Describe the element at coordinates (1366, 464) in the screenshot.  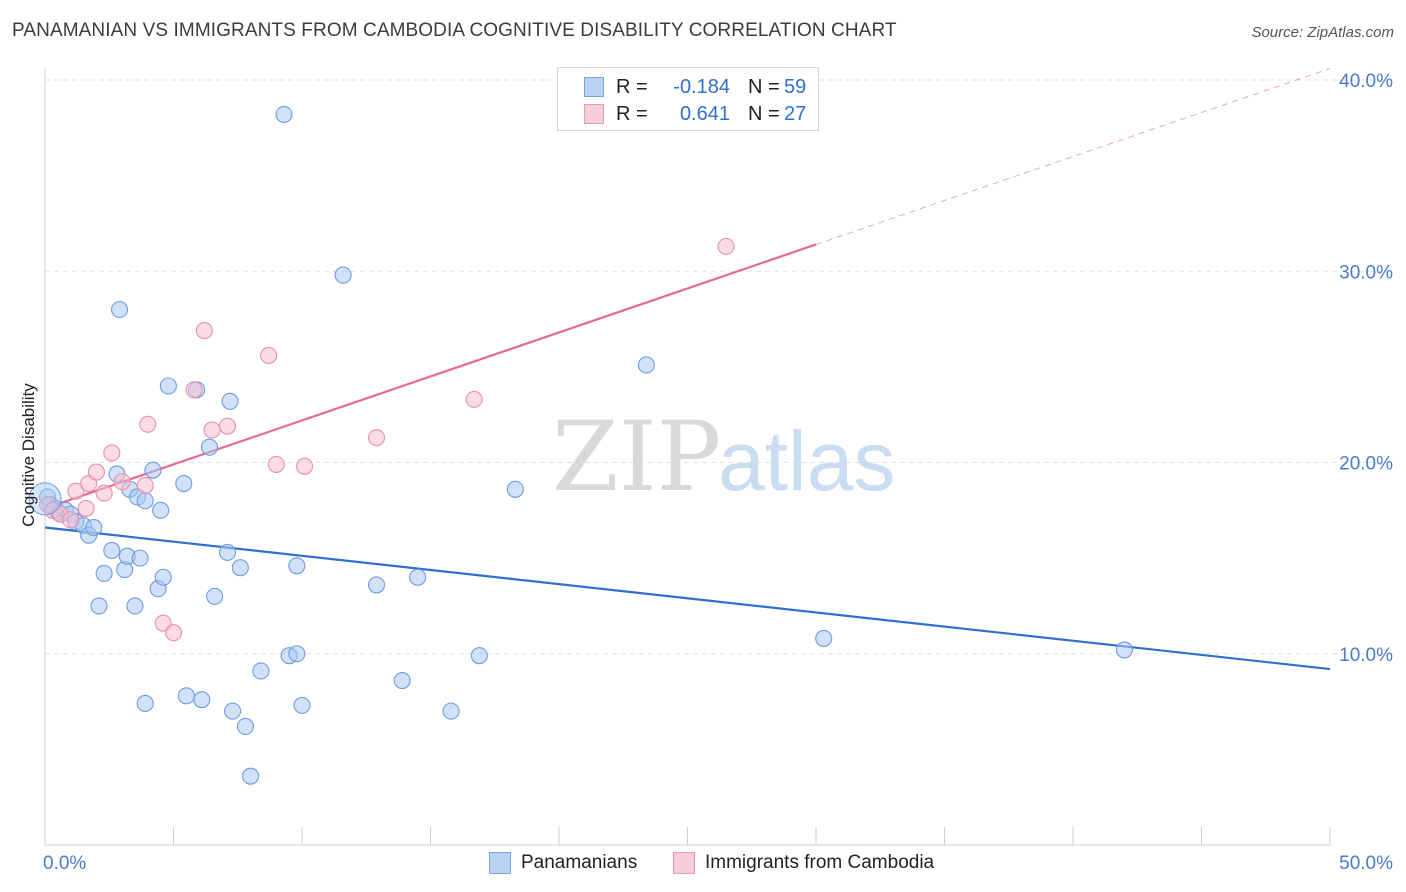
I see `y-tick-label: 20.0%` at that location.